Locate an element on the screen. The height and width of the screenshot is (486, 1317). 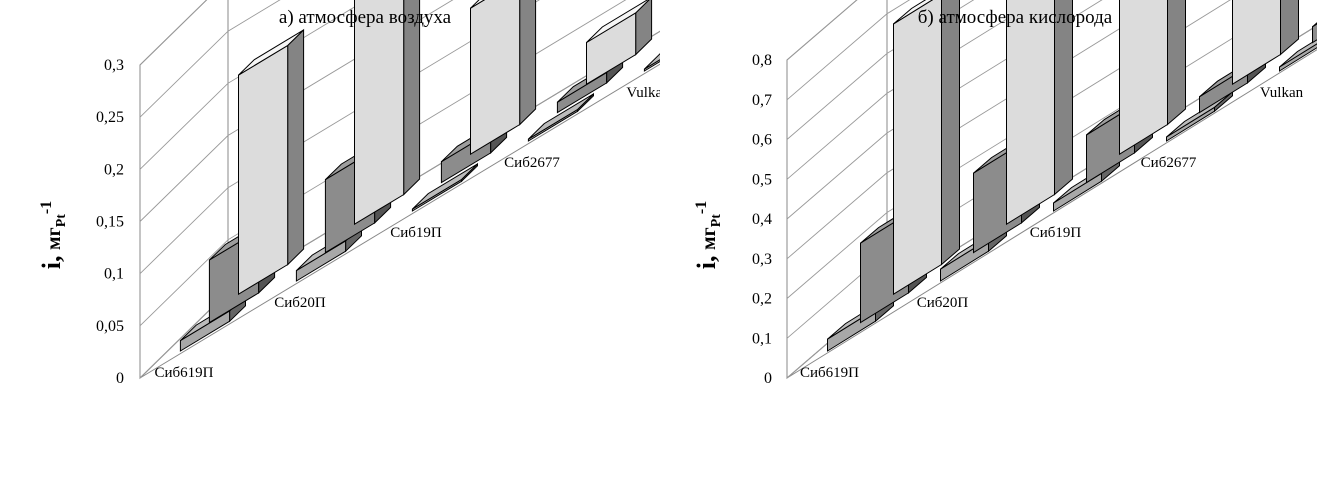
y-tick-label: 0,6 is located at coordinates (762, 140).